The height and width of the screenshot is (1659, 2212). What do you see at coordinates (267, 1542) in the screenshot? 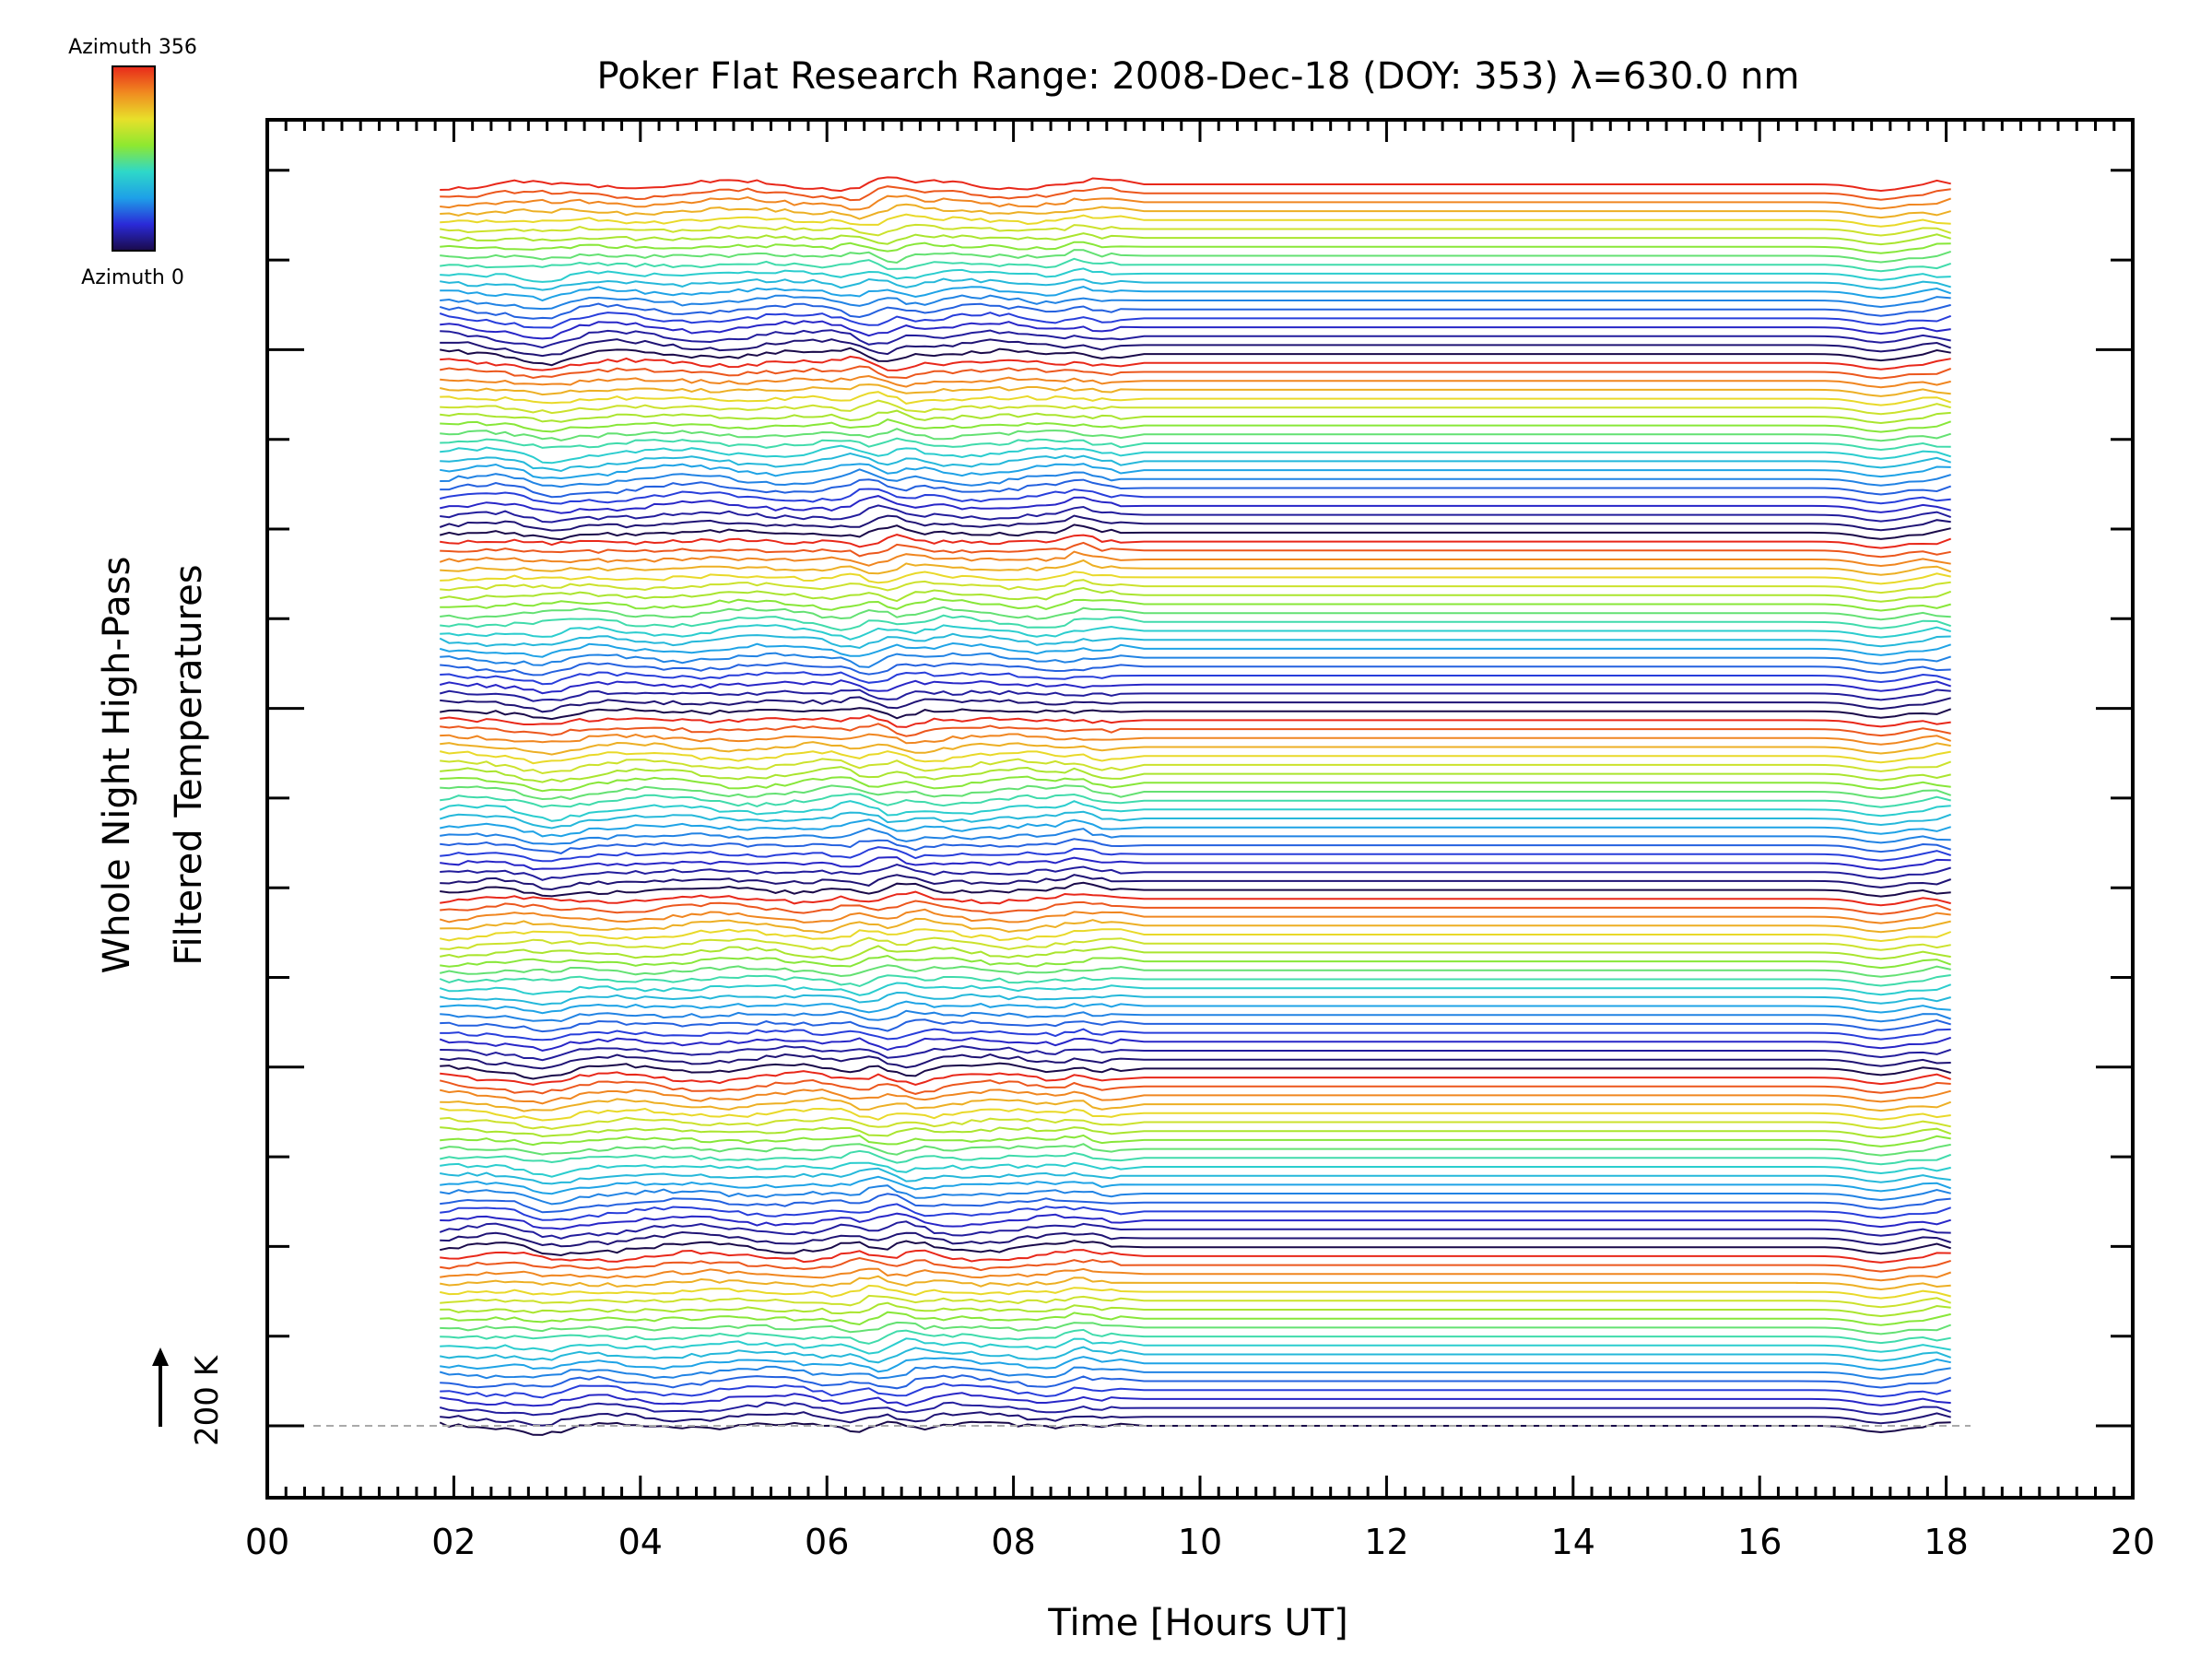
I see `x-tick-label: 00` at bounding box center [267, 1542].